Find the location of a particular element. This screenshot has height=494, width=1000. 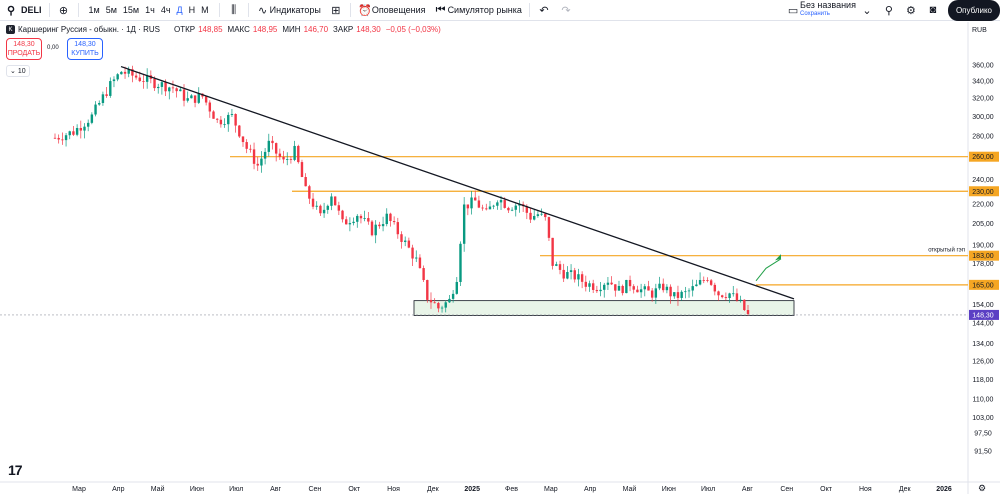

alerts-button: ⏰ Оповещения is located at coordinates (392, 10).